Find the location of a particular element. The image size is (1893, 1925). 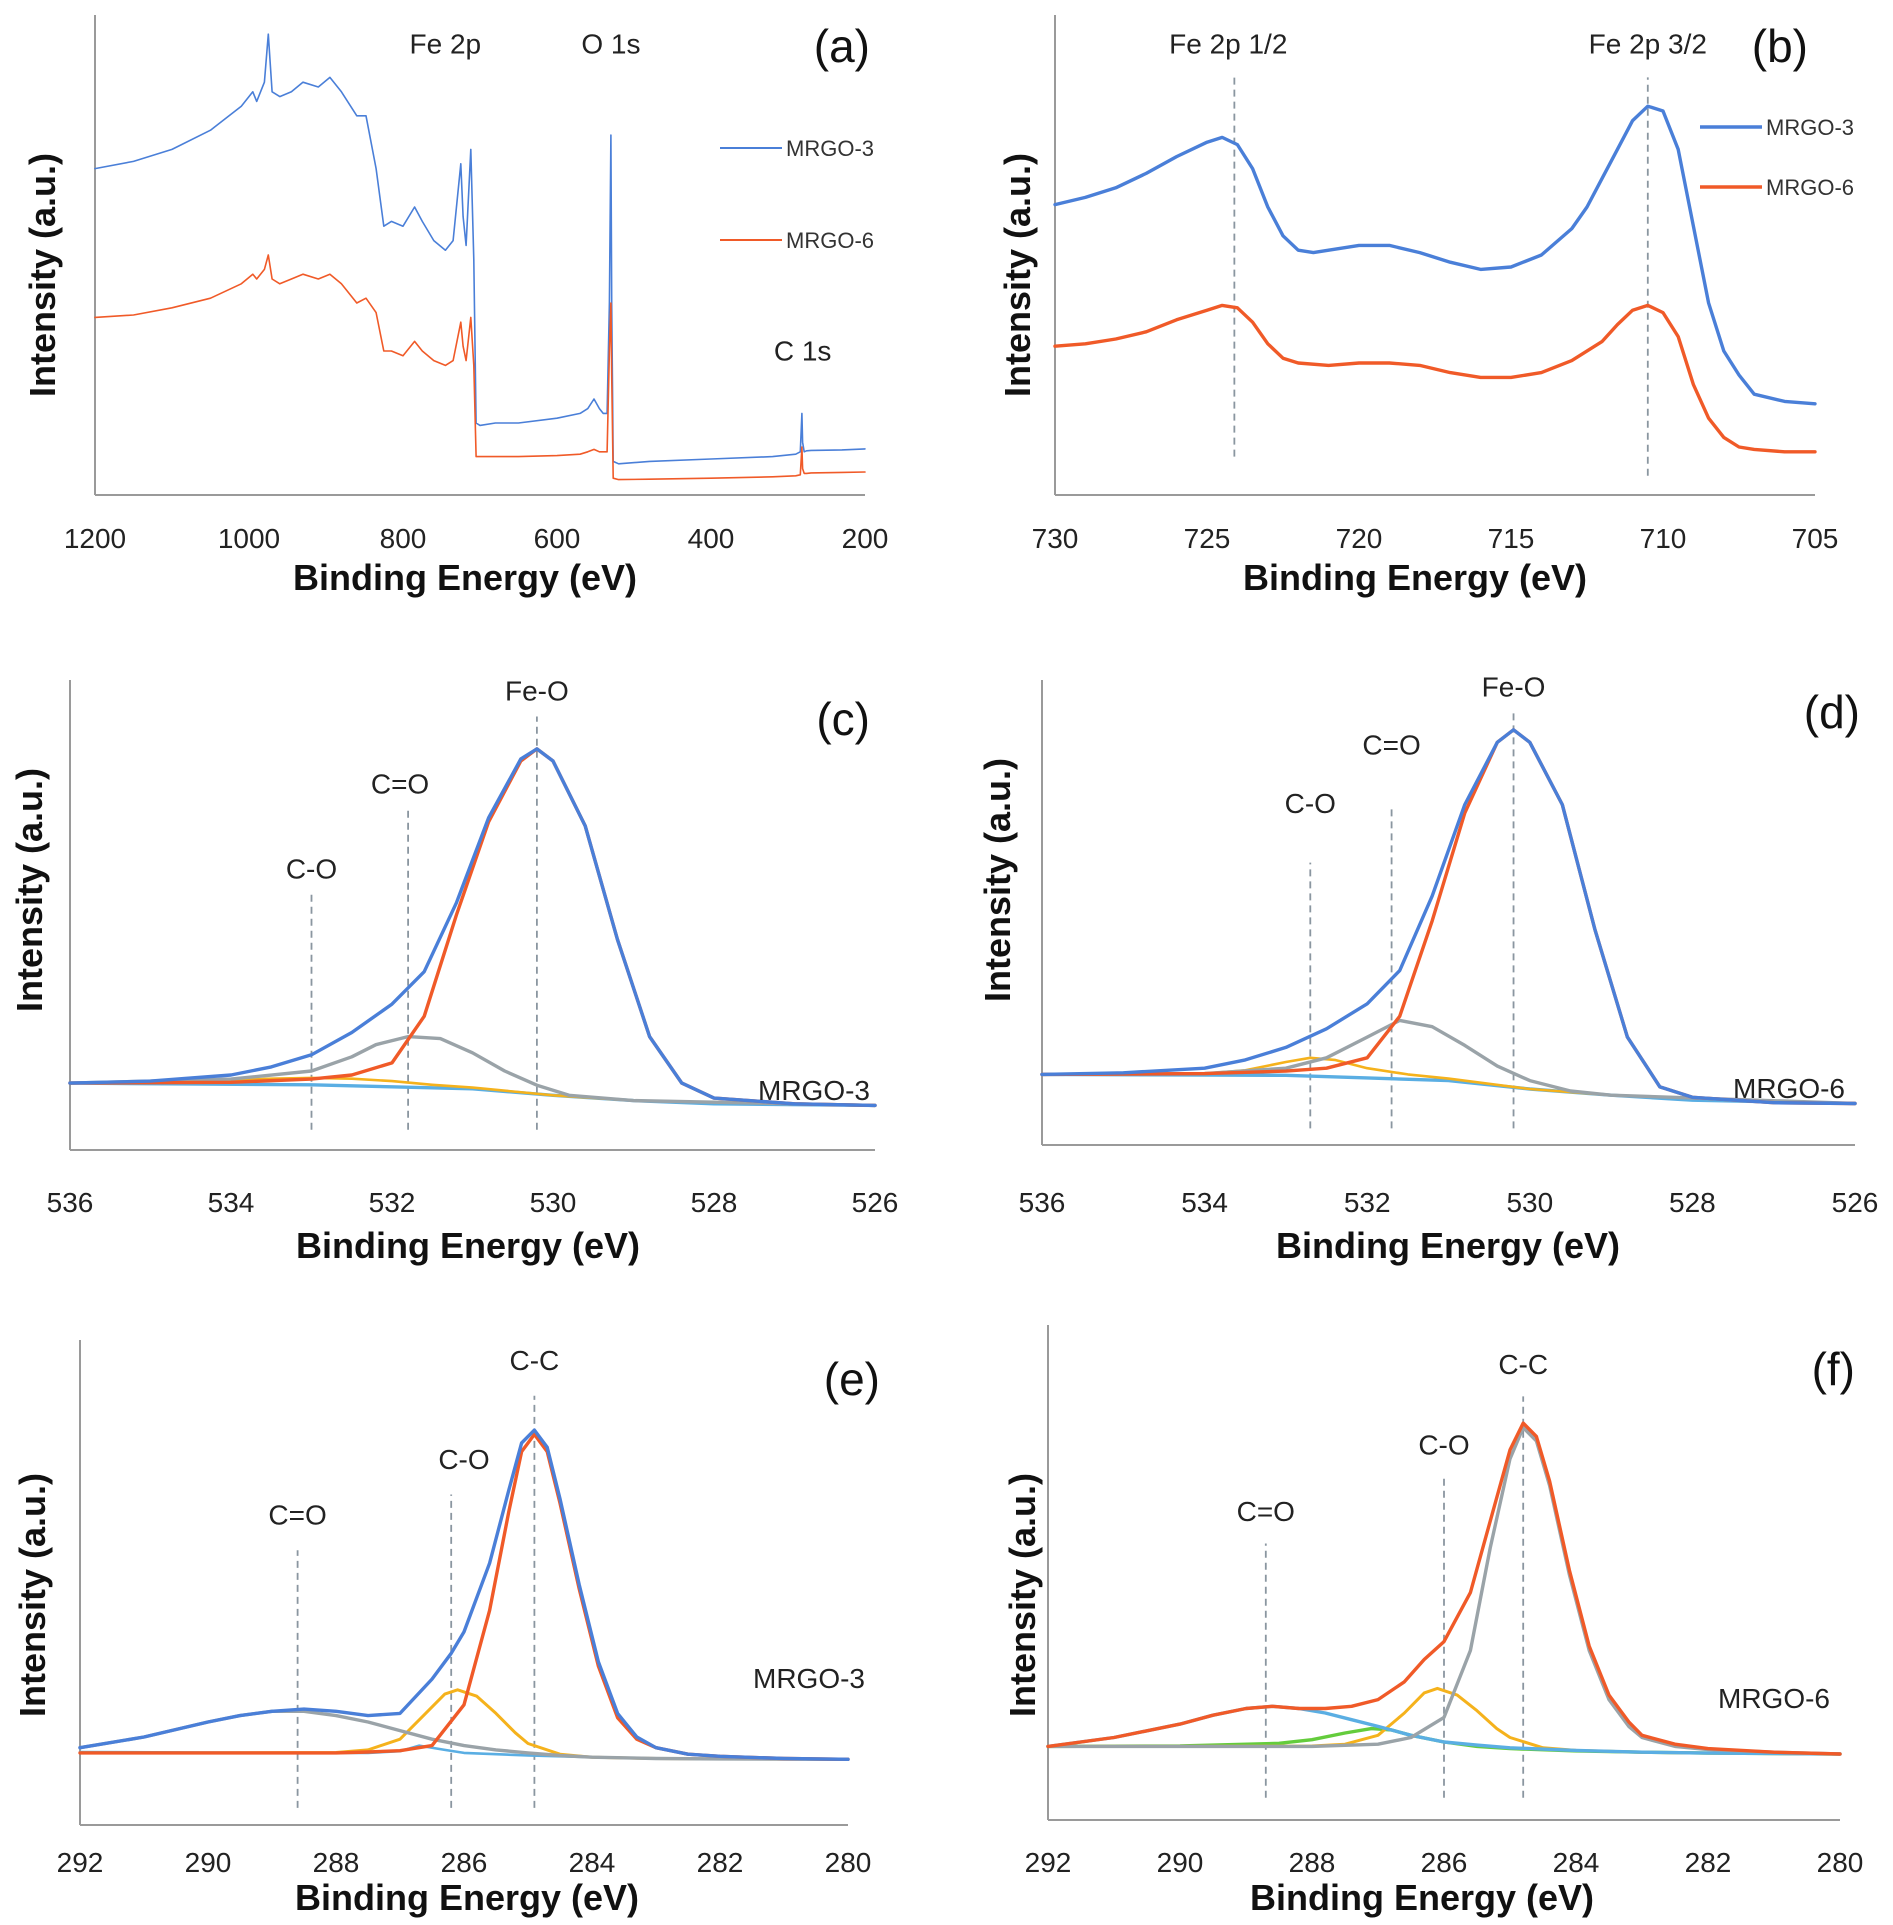

x-tick-label: 720 is located at coordinates (1359, 538).